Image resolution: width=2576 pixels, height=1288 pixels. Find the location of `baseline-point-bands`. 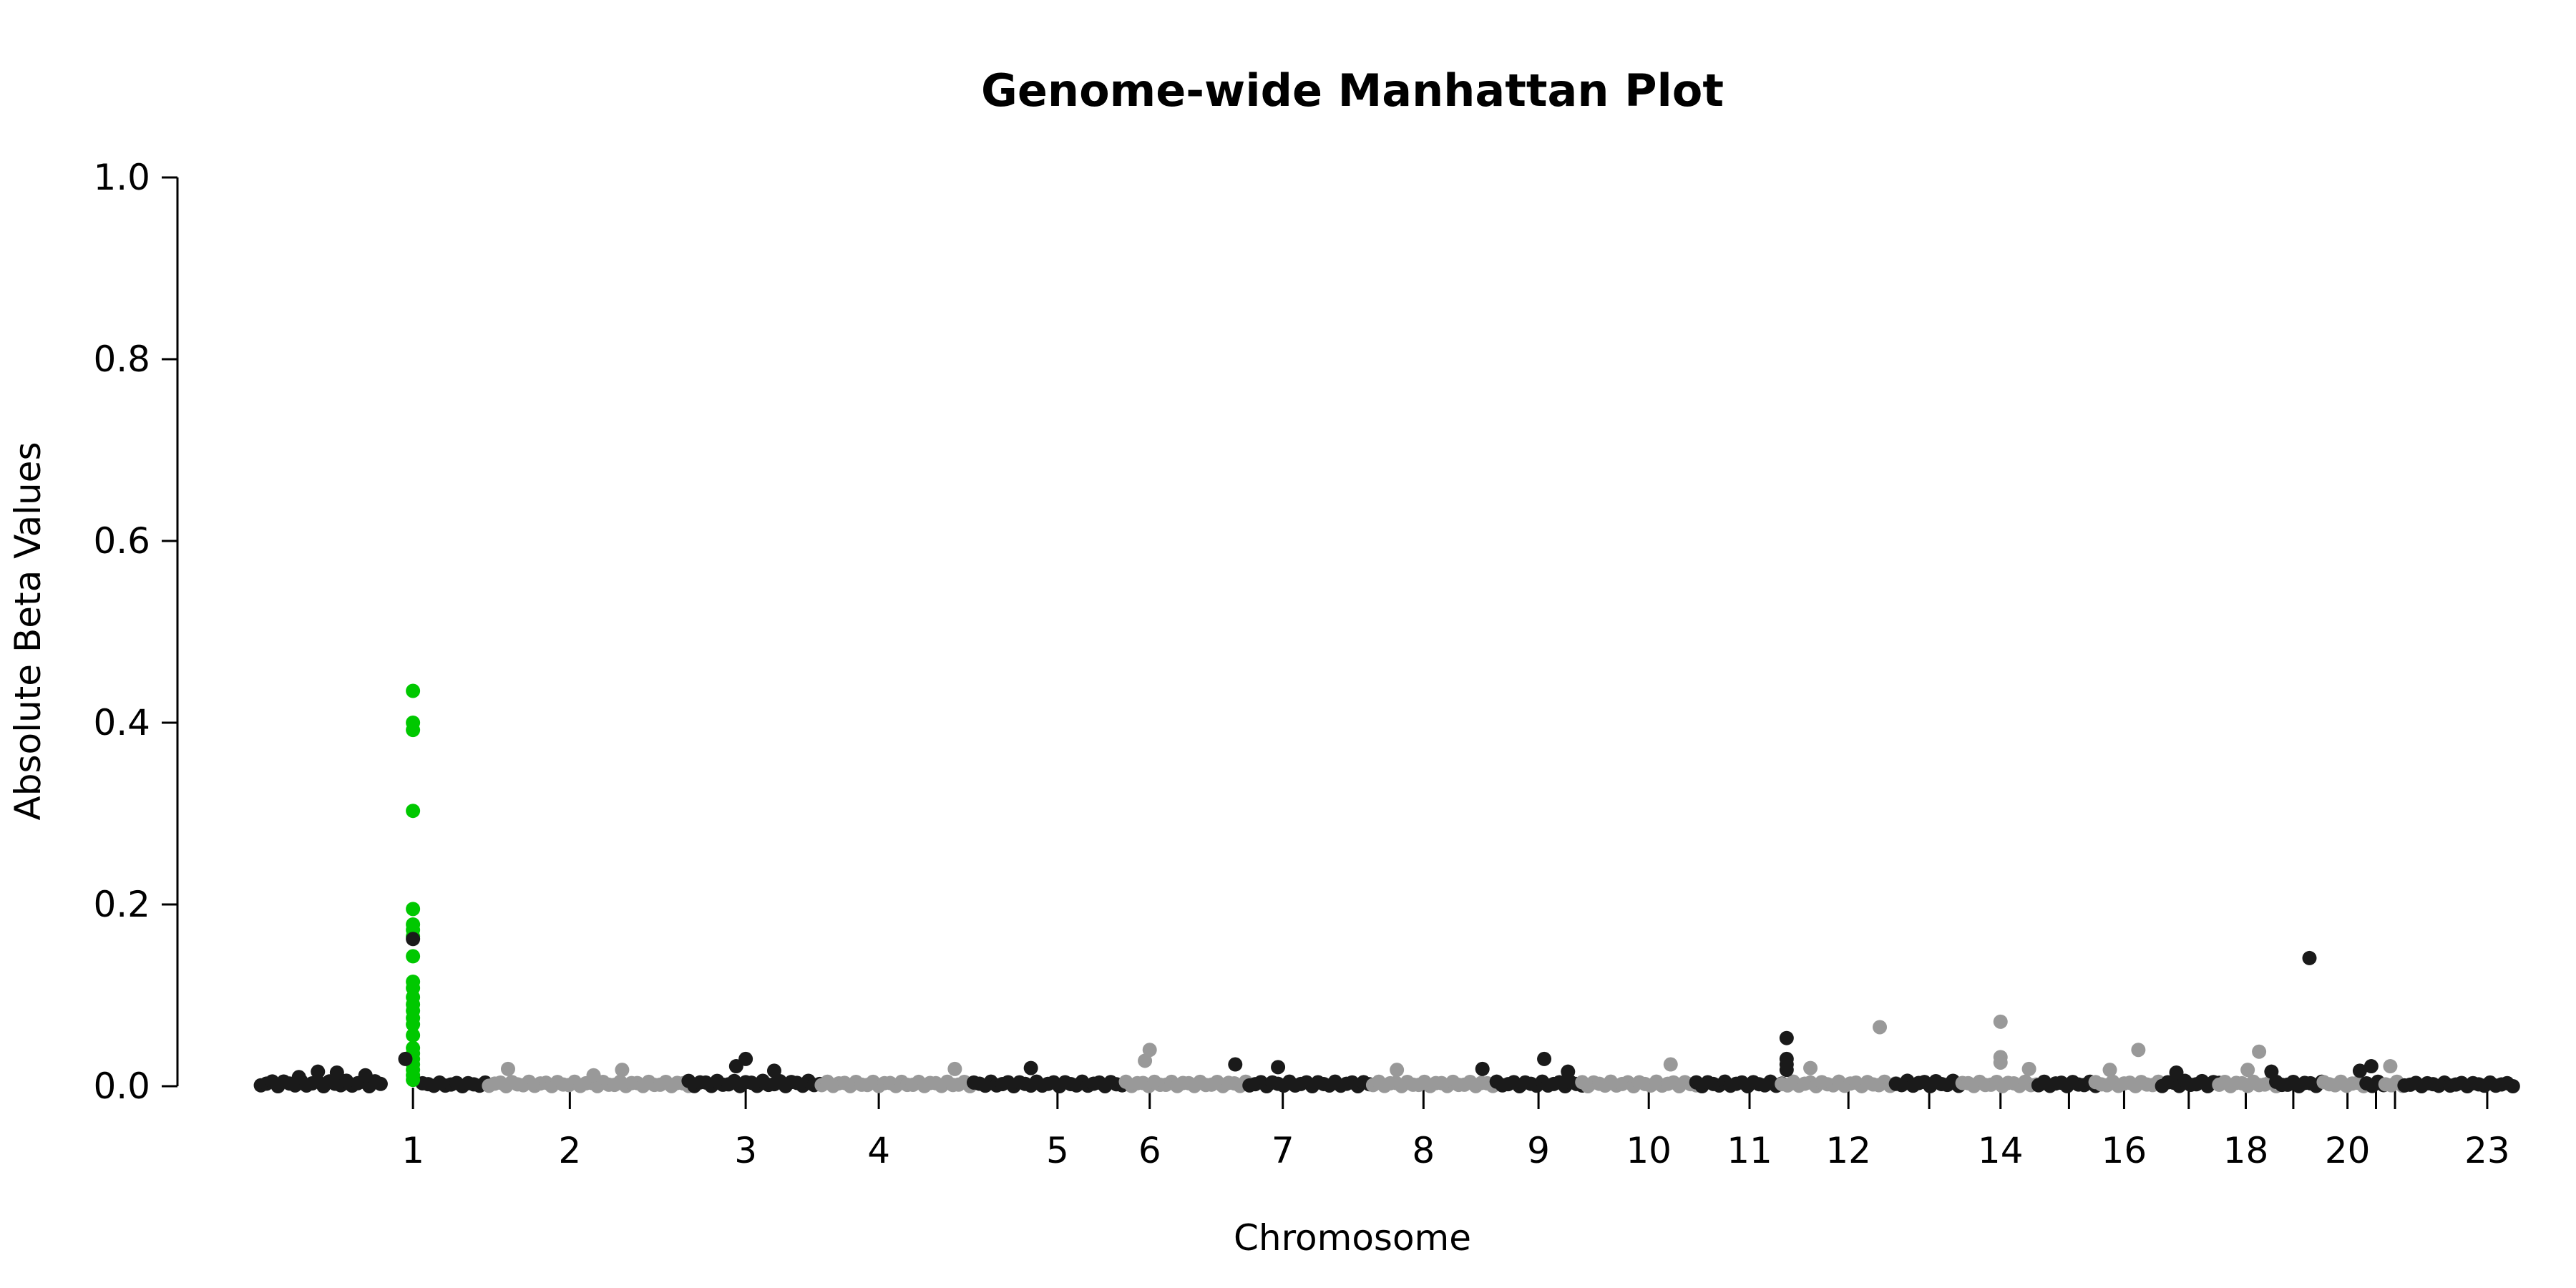

baseline-point-bands is located at coordinates (1386, 1083).